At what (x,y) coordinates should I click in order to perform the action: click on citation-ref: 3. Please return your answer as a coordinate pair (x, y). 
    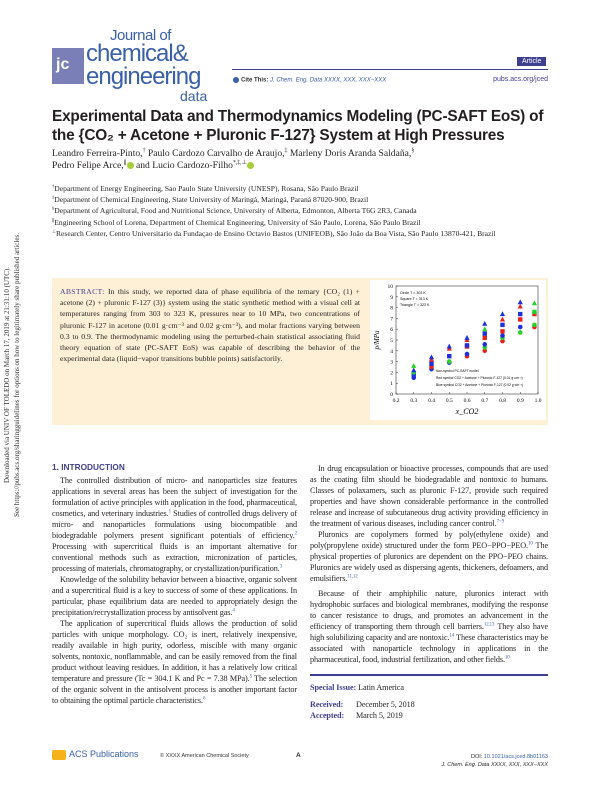
    Looking at the image, I should click on (281, 567).